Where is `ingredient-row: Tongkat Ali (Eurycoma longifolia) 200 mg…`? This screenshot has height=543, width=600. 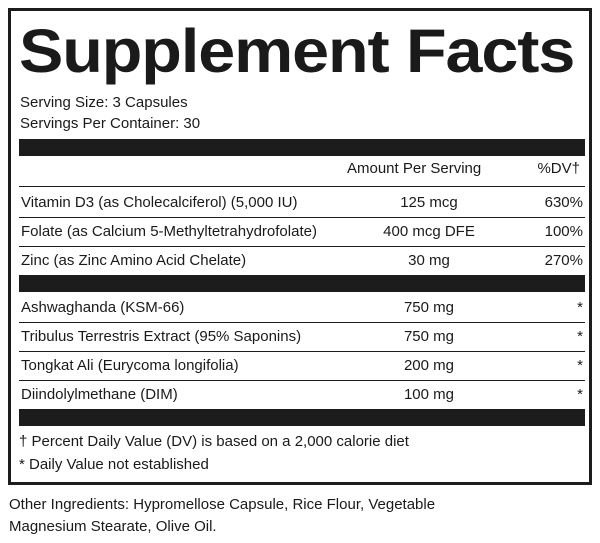
ingredient-row: Tongkat Ali (Eurycoma longifolia) 200 mg… is located at coordinates (302, 366).